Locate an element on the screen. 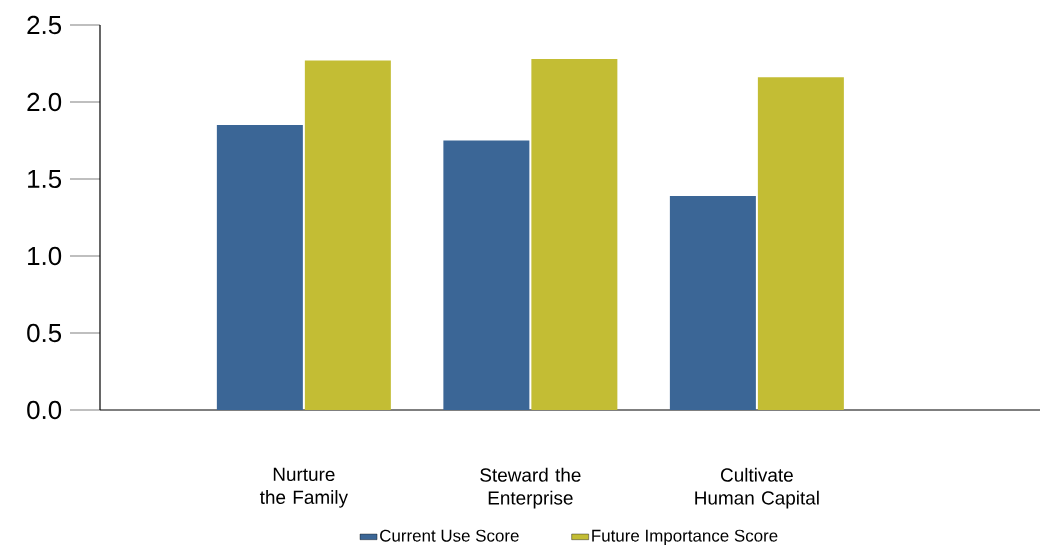 Image resolution: width=1044 pixels, height=550 pixels. y-tick-label: 0.5 is located at coordinates (44, 333).